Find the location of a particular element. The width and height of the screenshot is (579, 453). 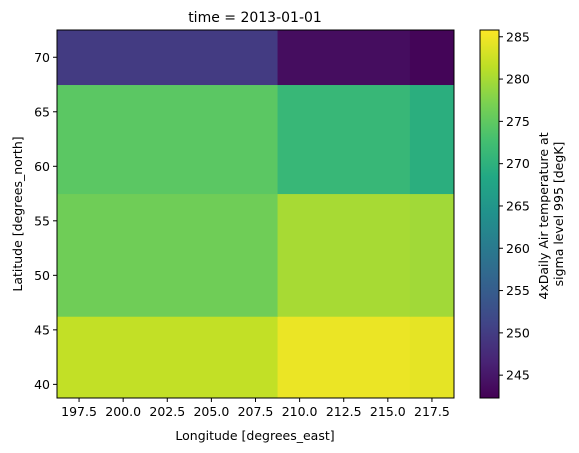

colorbar-tick-label: 260 is located at coordinates (518, 248).